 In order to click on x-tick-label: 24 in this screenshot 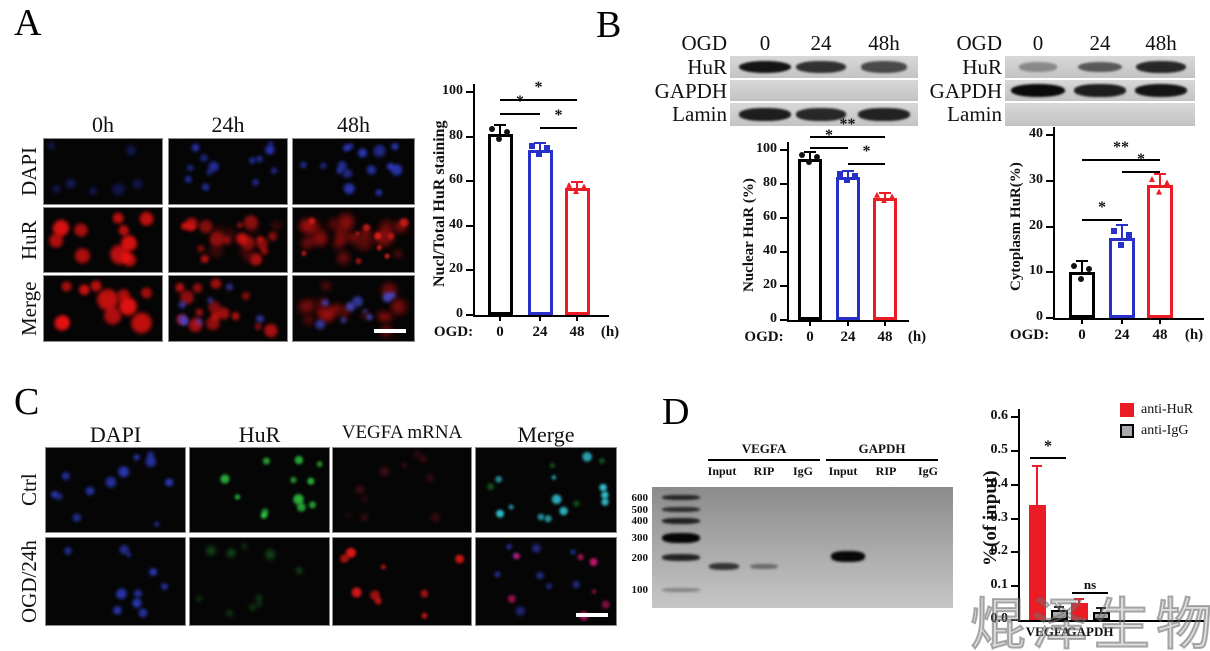, I will do `click(540, 332)`.